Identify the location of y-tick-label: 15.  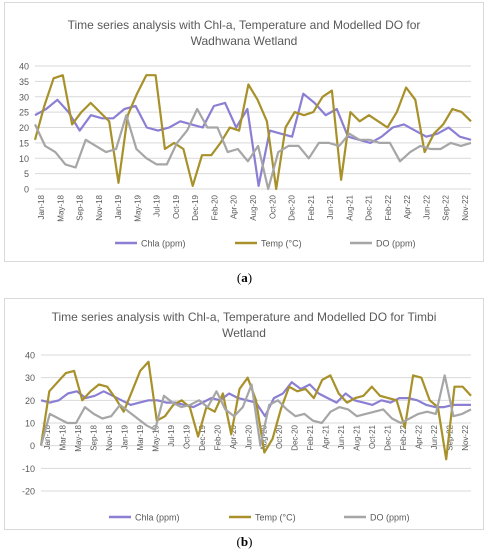
(24, 143).